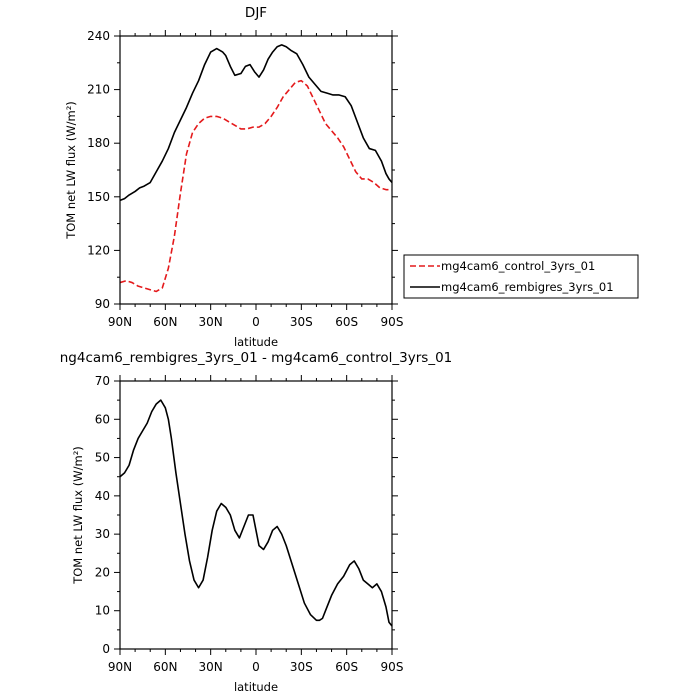 The width and height of the screenshot is (686, 697). I want to click on bottom-x-axis-label: latitude, so click(256, 687).